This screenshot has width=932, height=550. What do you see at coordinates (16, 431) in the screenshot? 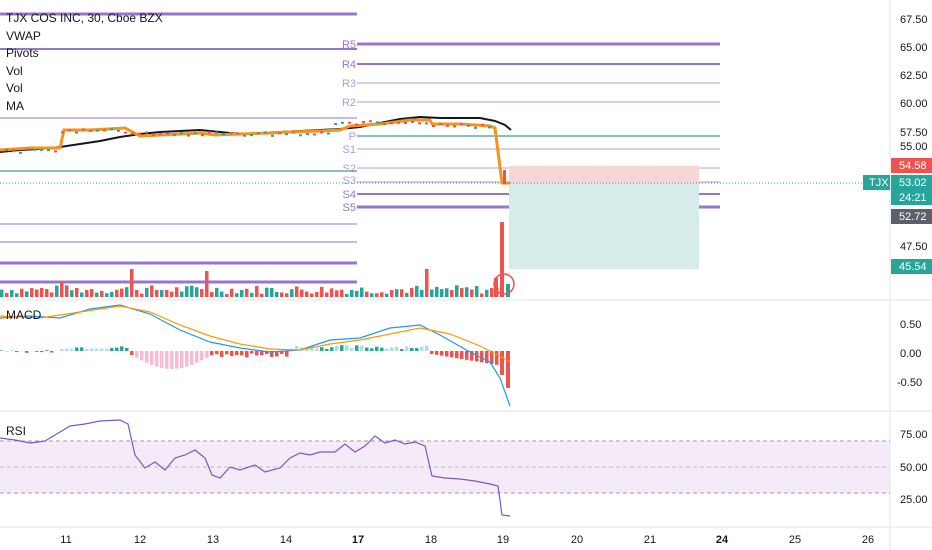
I see `rsi-pane-label: RSI` at bounding box center [16, 431].